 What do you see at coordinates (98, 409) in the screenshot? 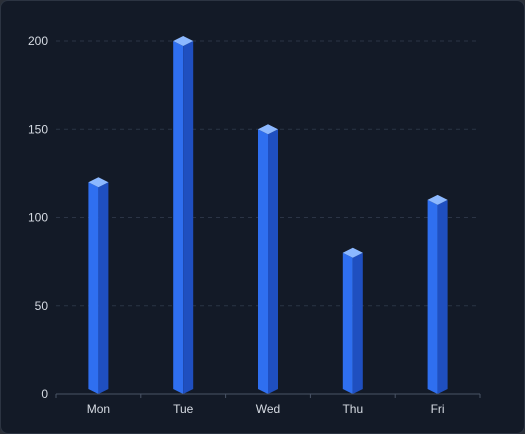
I see `x-tick-label: Mon` at bounding box center [98, 409].